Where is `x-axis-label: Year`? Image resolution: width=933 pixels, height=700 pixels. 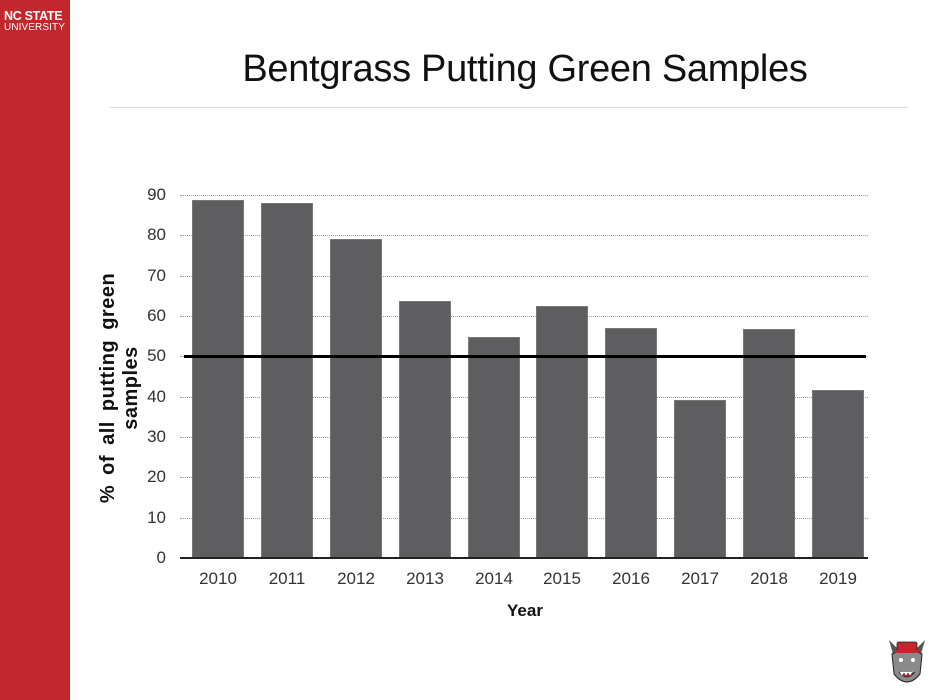
x-axis-label: Year is located at coordinates (525, 610).